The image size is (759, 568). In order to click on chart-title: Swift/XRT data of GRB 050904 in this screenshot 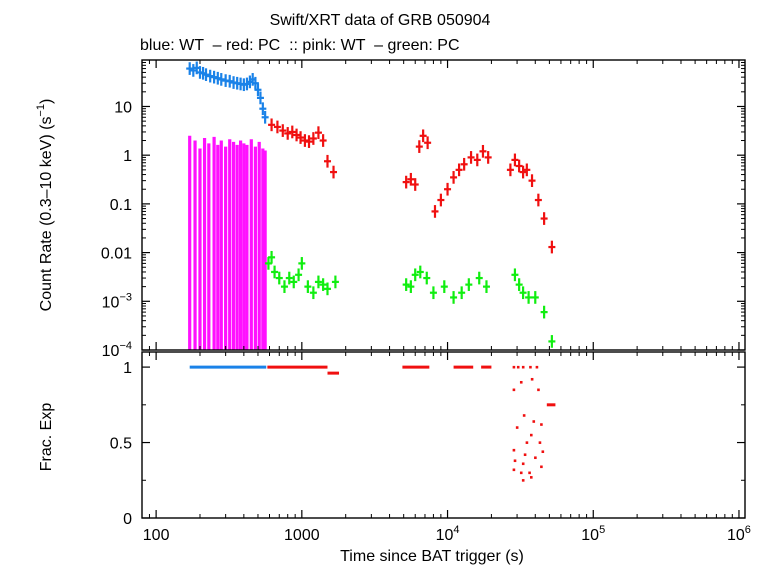, I will do `click(380, 20)`.